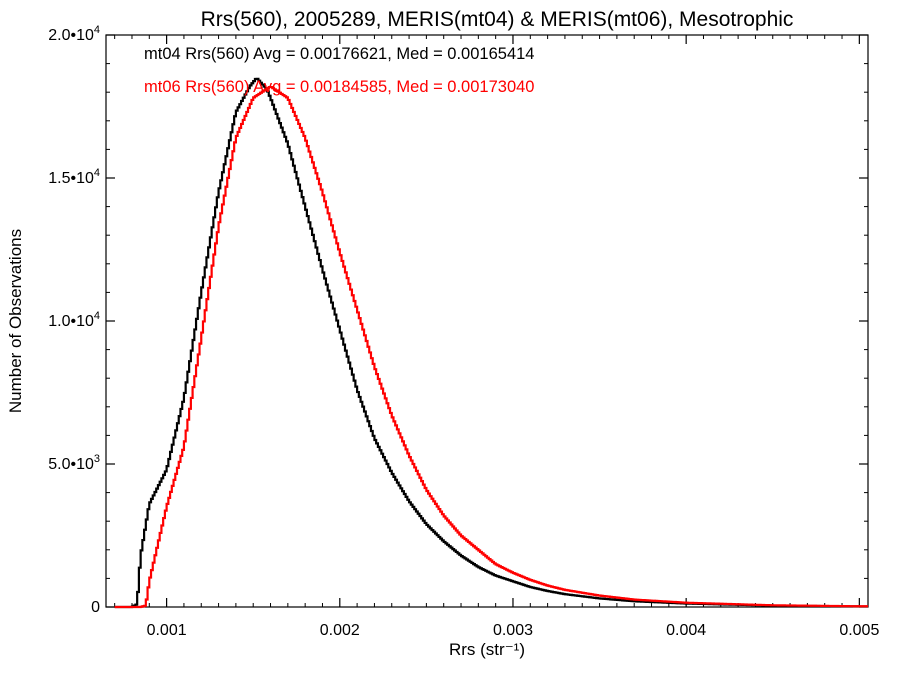 The image size is (900, 675). I want to click on x-tick-label: 0.003, so click(513, 630).